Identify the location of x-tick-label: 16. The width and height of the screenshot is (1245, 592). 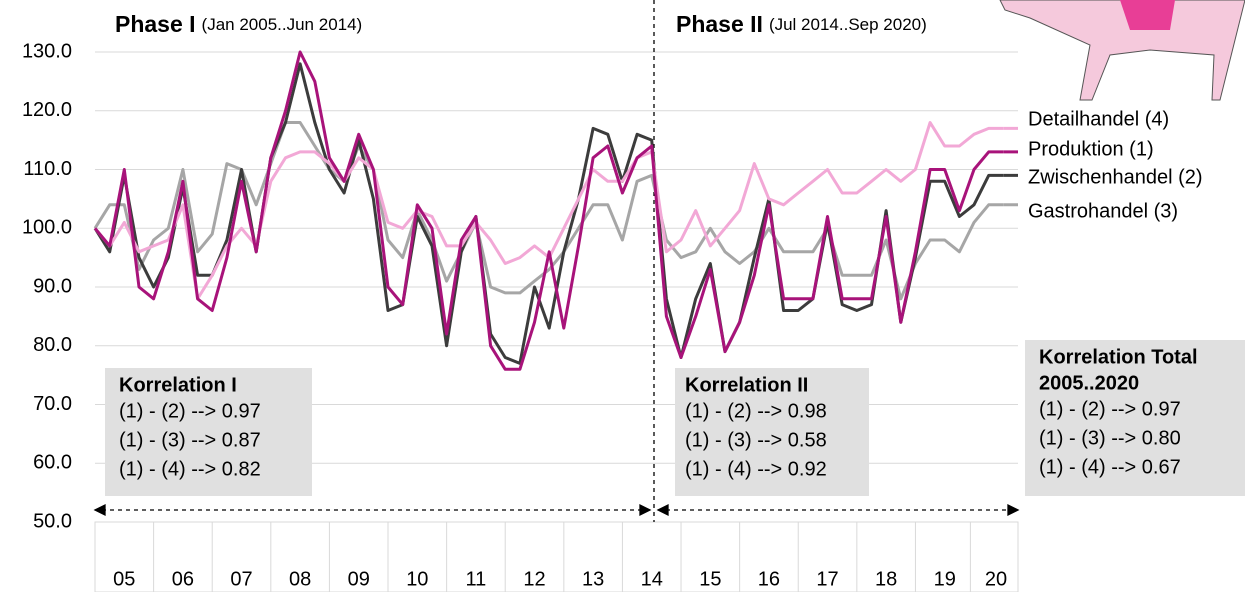
(769, 579).